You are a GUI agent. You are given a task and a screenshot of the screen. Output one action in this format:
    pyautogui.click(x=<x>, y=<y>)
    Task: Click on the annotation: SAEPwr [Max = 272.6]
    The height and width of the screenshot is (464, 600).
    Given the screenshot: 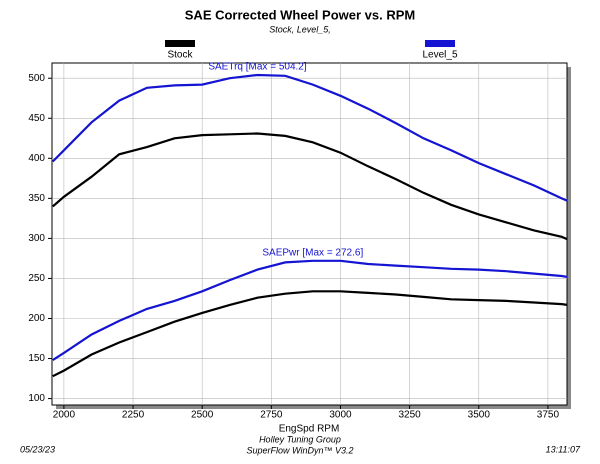 What is the action you would take?
    pyautogui.click(x=312, y=252)
    